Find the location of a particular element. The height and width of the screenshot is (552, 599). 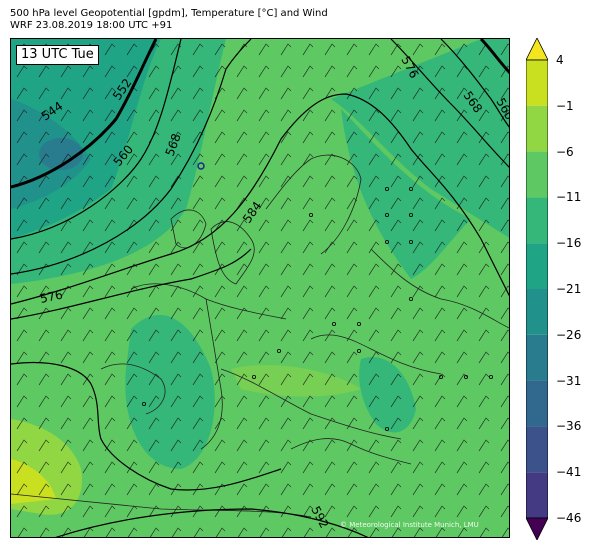

colorbar-extend-top is located at coordinates (537, 49).